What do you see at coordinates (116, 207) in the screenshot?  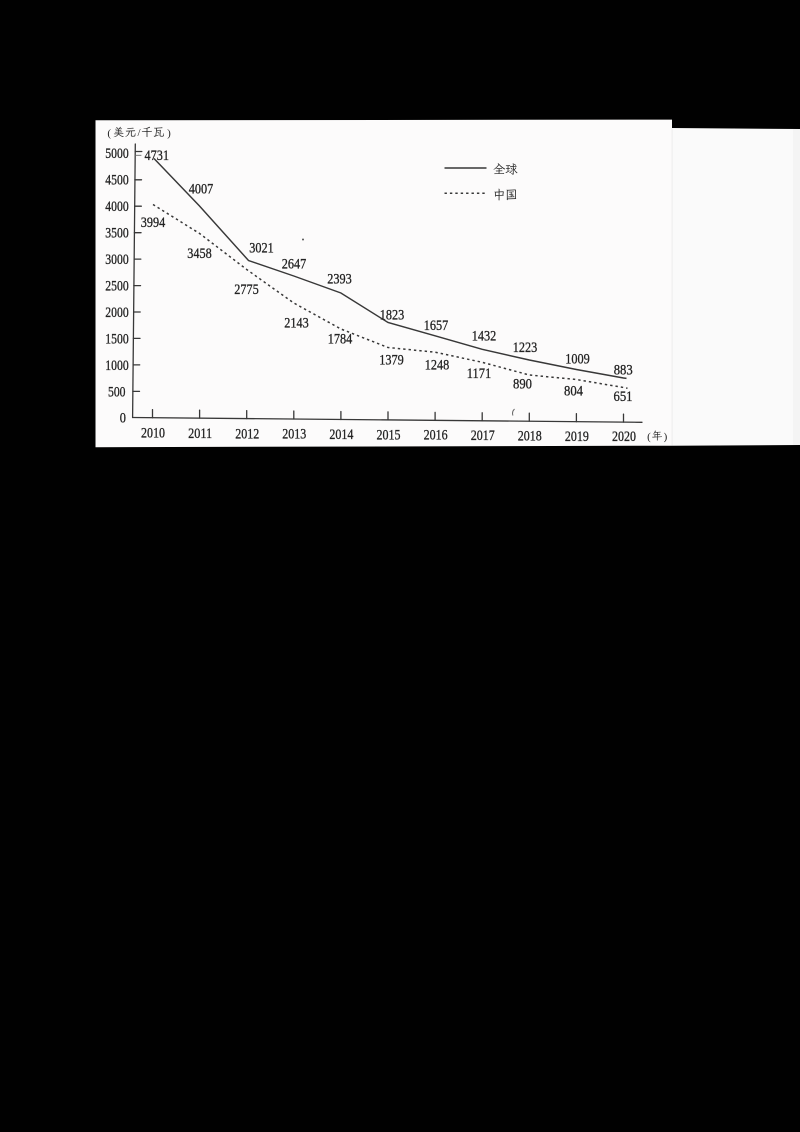 I see `svg-text: 4000` at bounding box center [116, 207].